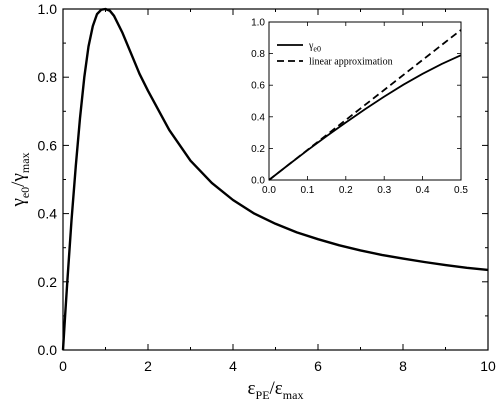 Image resolution: width=498 pixels, height=404 pixels. Describe the element at coordinates (258, 86) in the screenshot. I see `inset-y-tick-label: 0.6` at that location.